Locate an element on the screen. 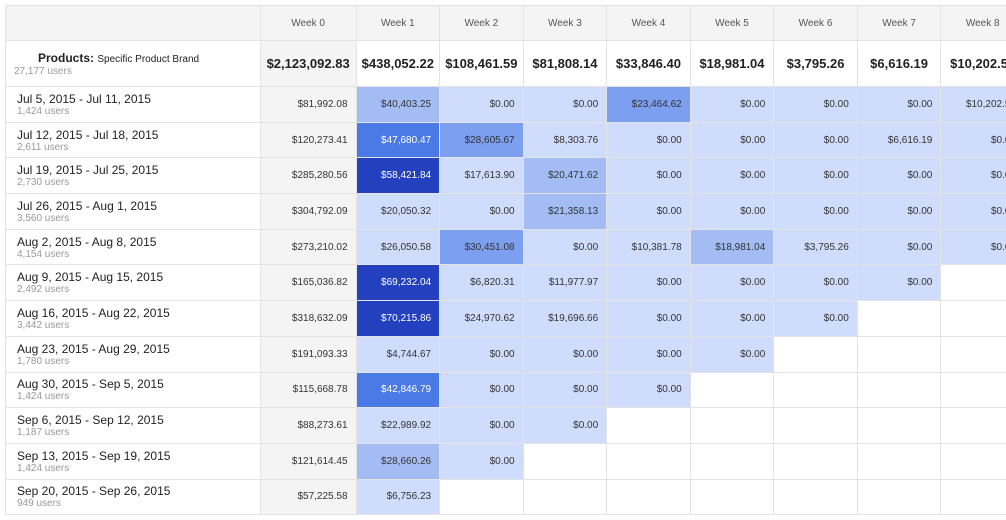 This screenshot has width=1006, height=520. cohort-cell: $191,093.33 is located at coordinates (308, 354).